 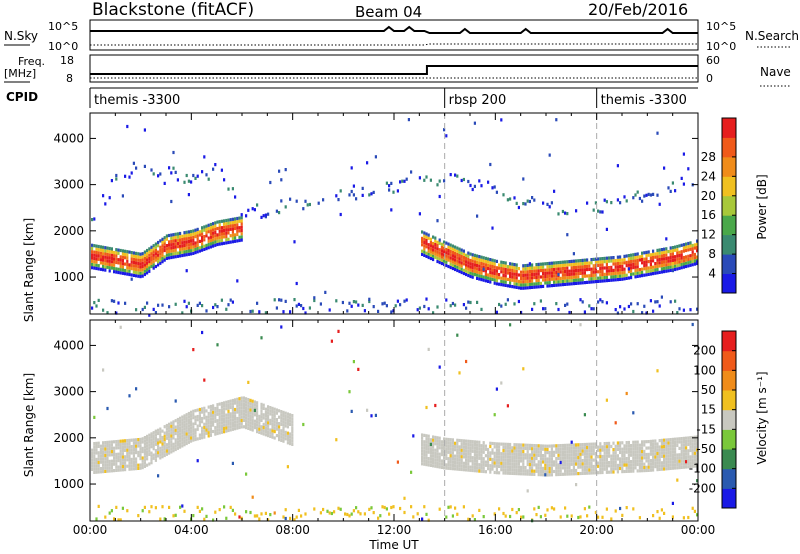 I want to click on nsky-trace, so click(x=394, y=29).